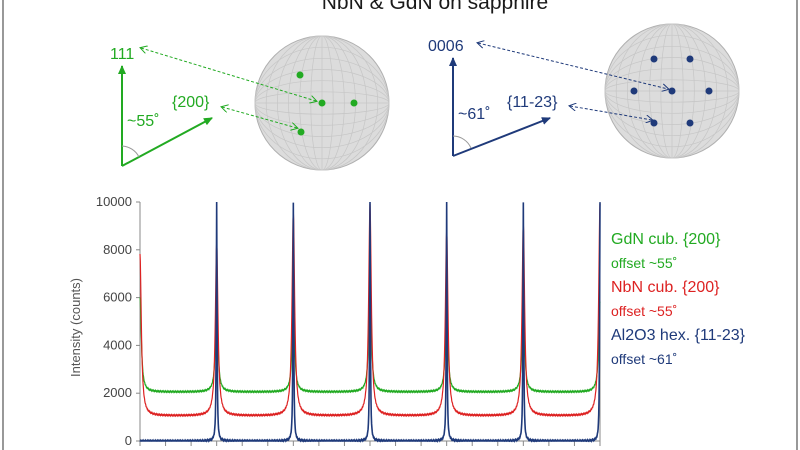  I want to click on legend-entry-2: Al2O3 hex. {11-23}, so click(678, 335).